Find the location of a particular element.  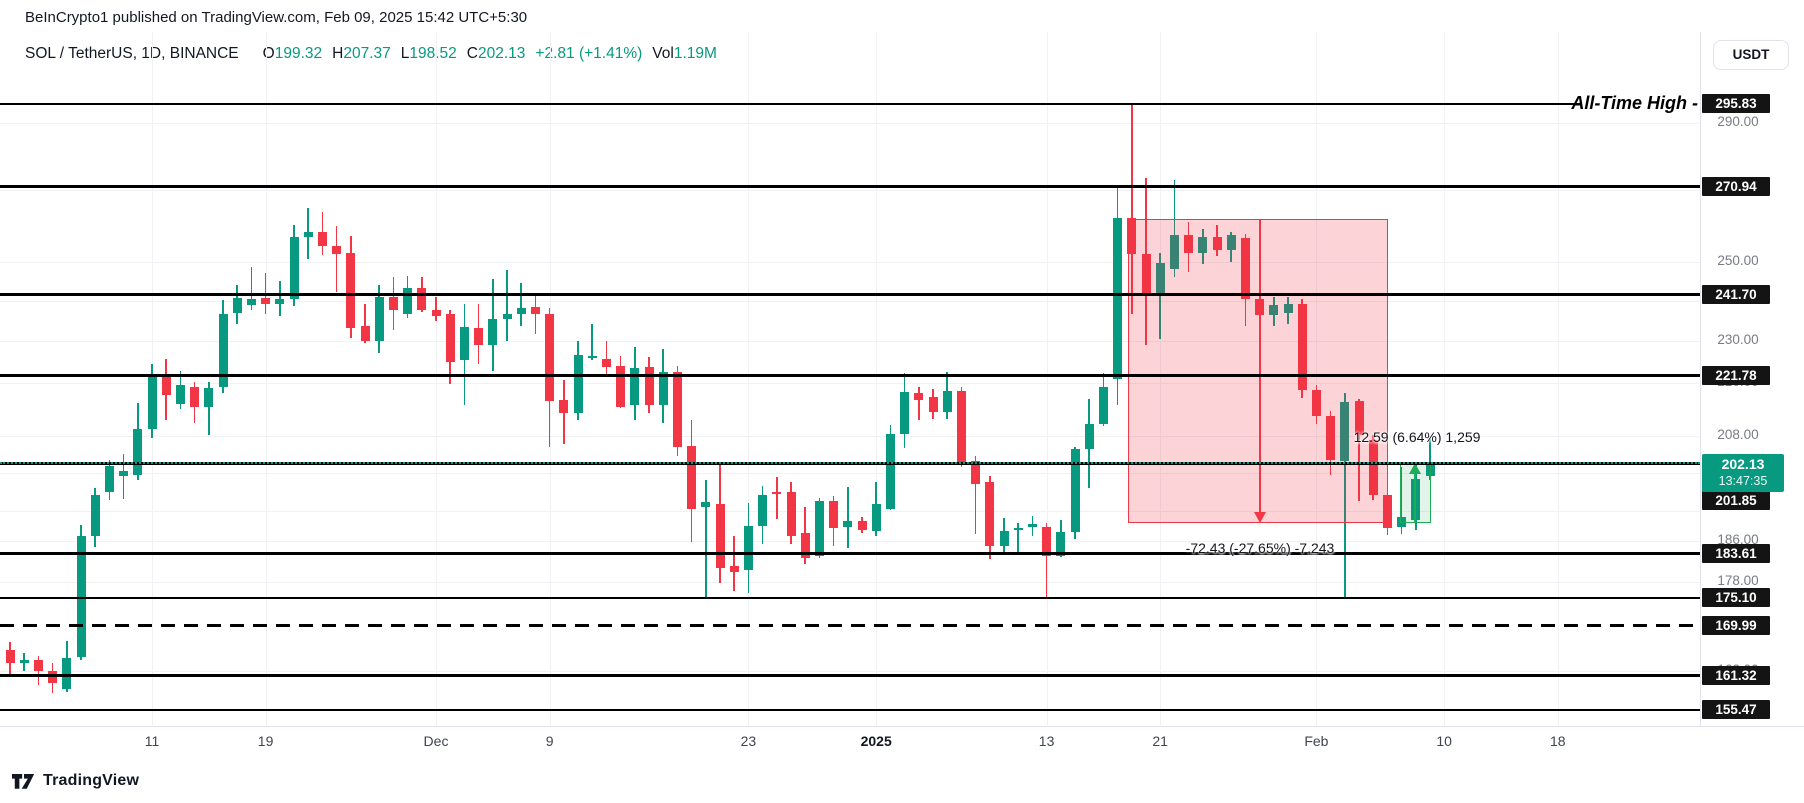

time-axis-label: Feb is located at coordinates (1316, 741).